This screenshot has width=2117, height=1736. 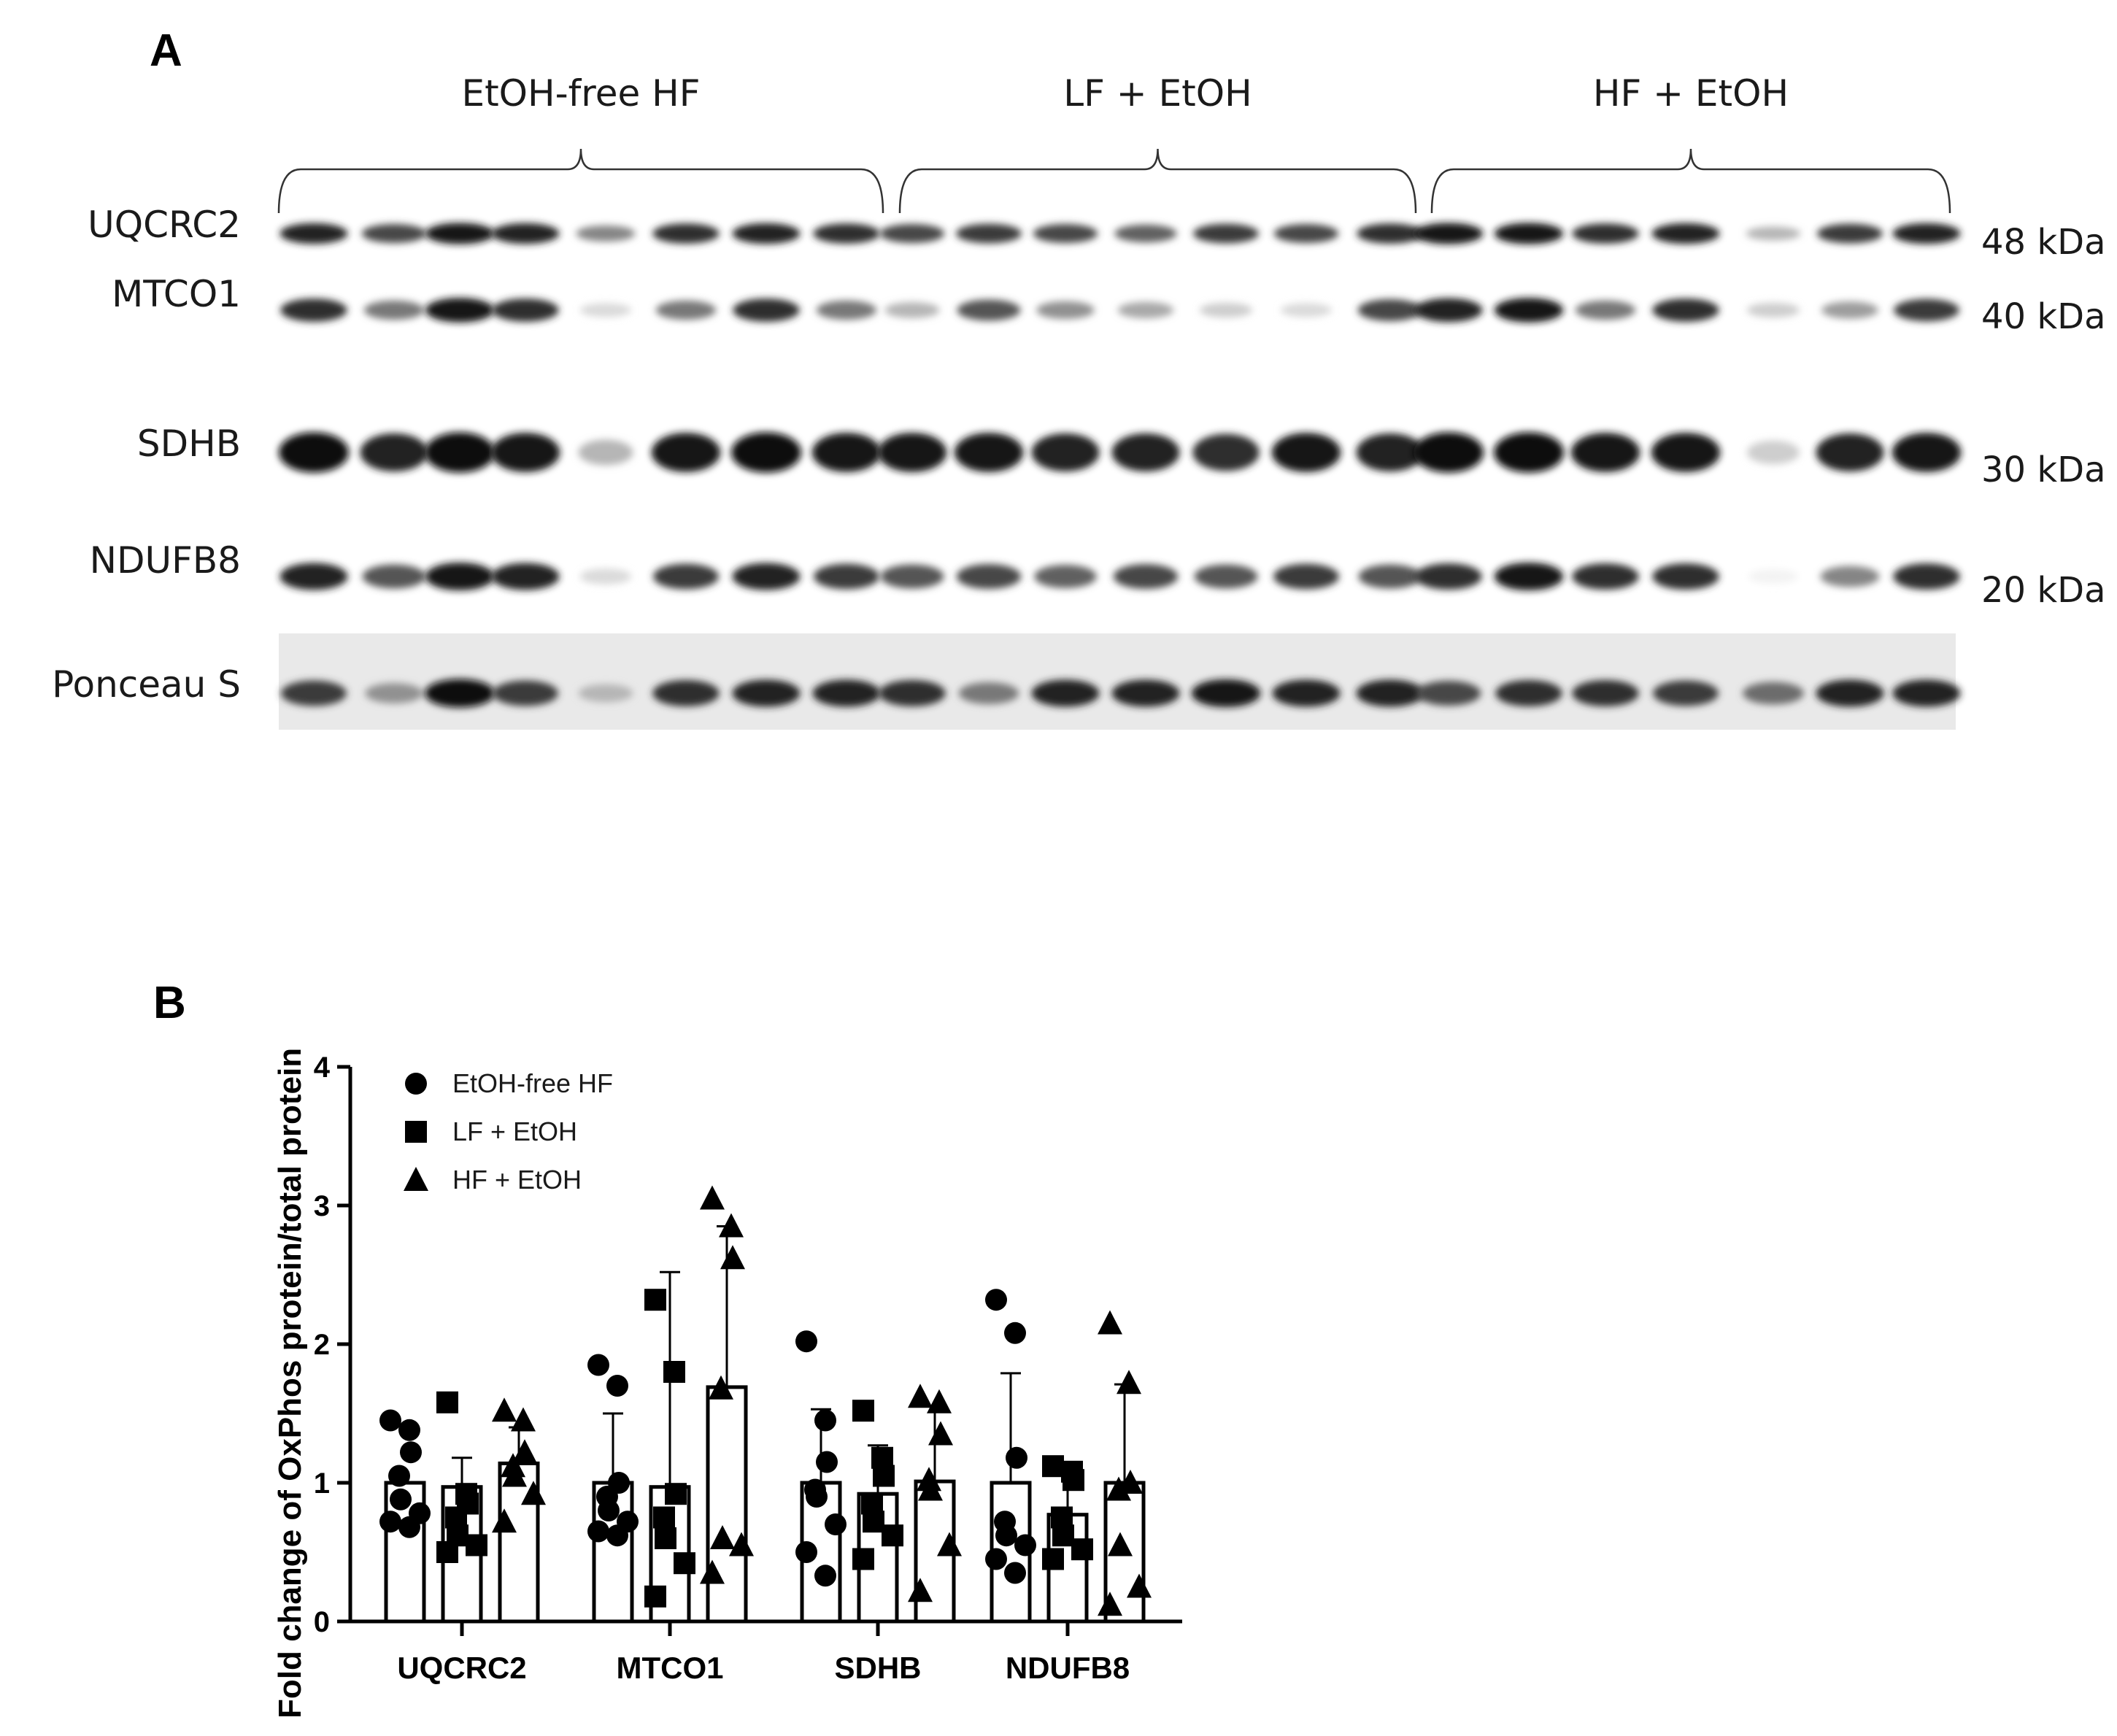 What do you see at coordinates (1158, 181) in the screenshot?
I see `group-brace` at bounding box center [1158, 181].